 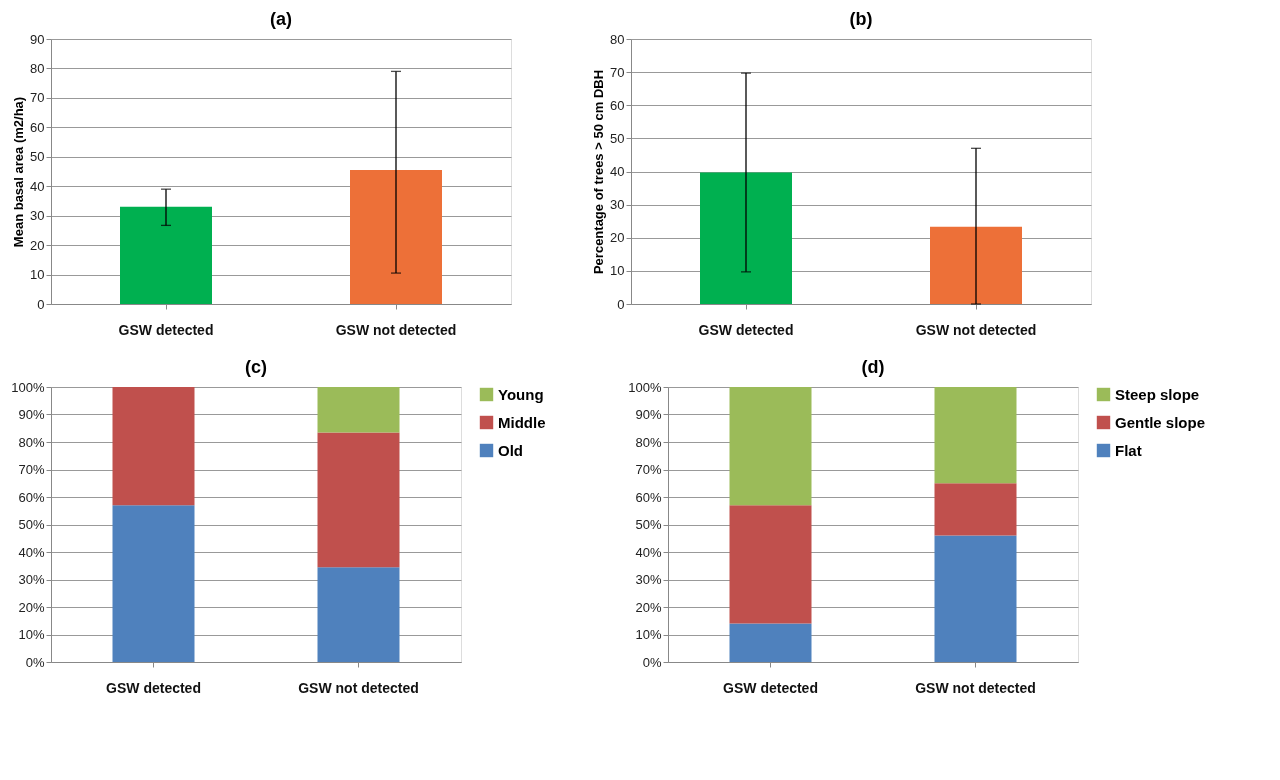 What do you see at coordinates (1160, 422) in the screenshot?
I see `legend-label: Gentle slope` at bounding box center [1160, 422].